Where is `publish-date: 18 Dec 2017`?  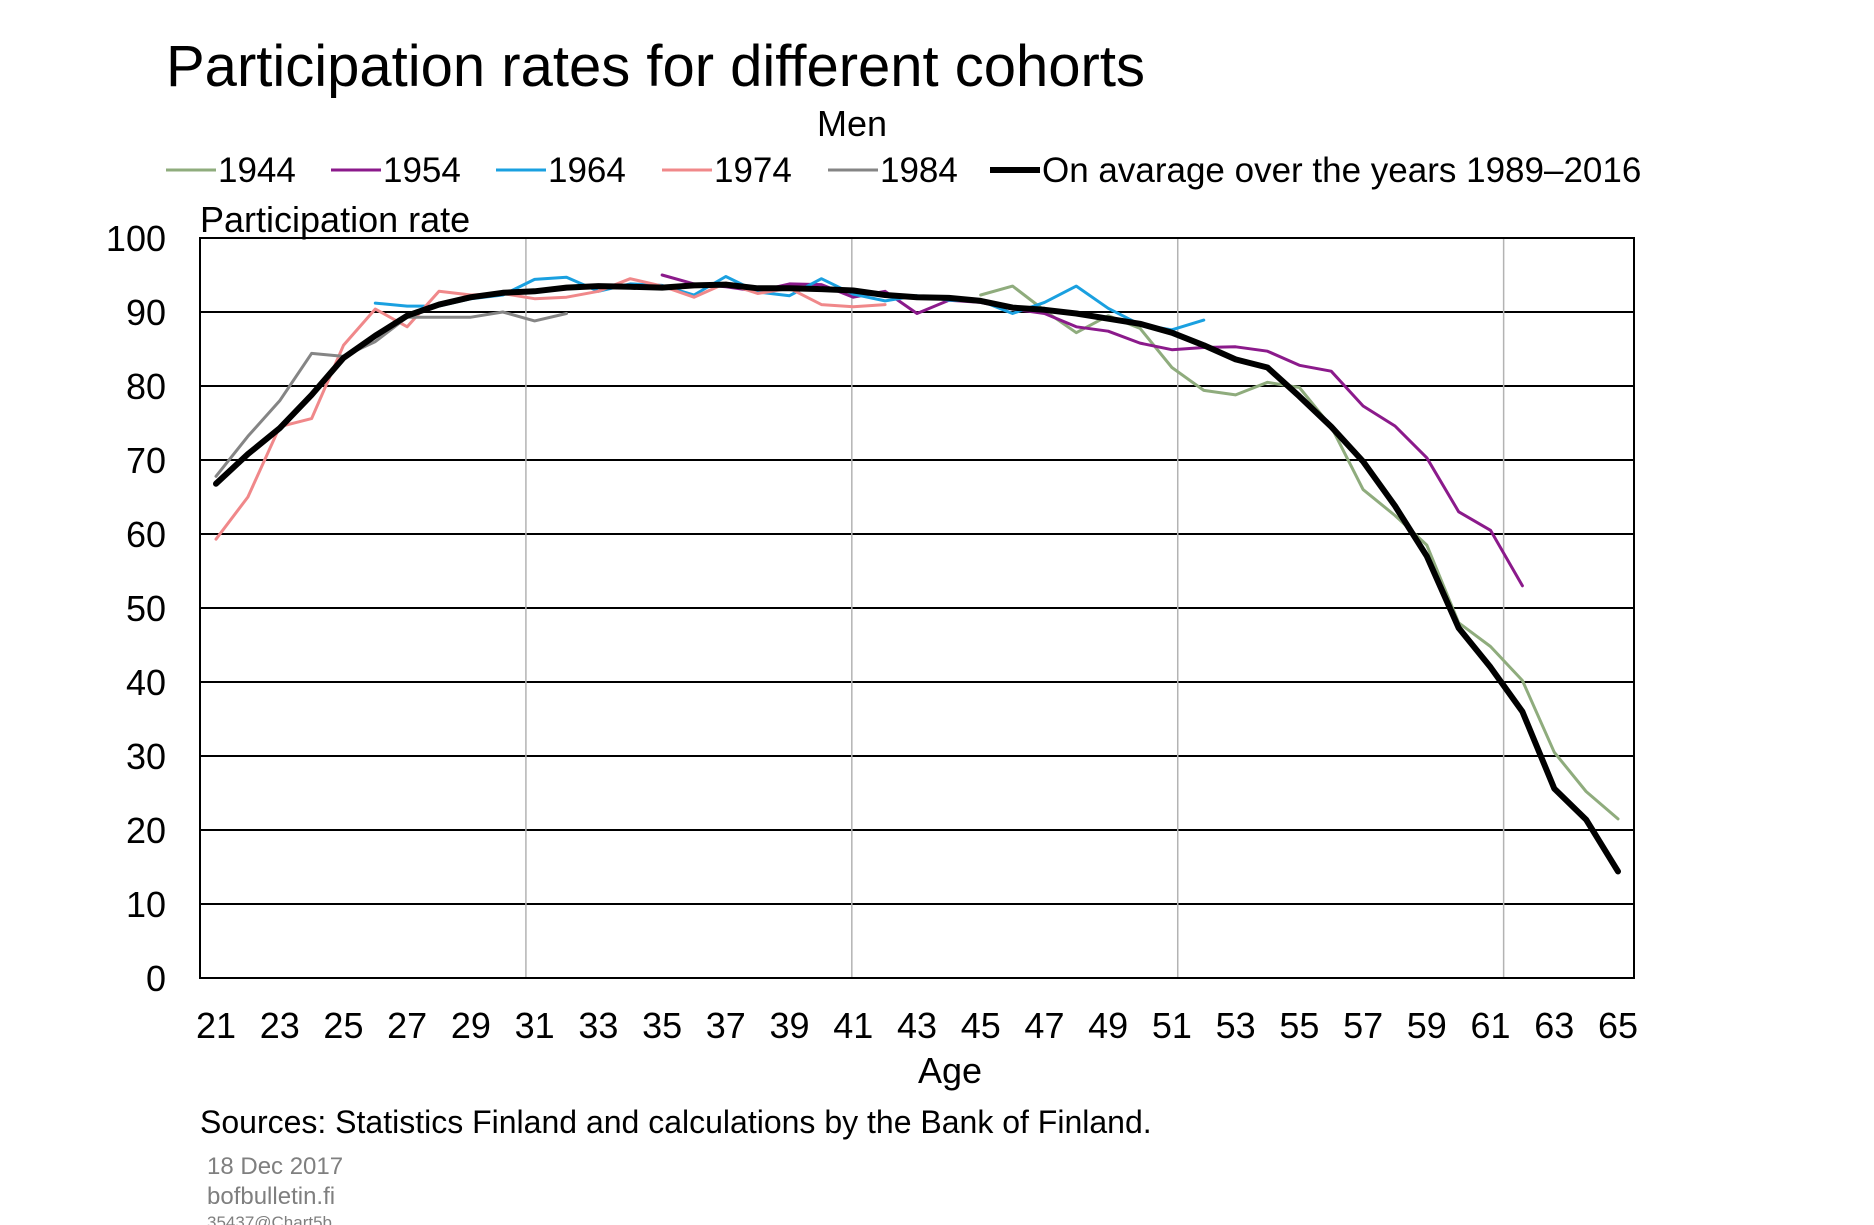
publish-date: 18 Dec 2017 is located at coordinates (275, 1166).